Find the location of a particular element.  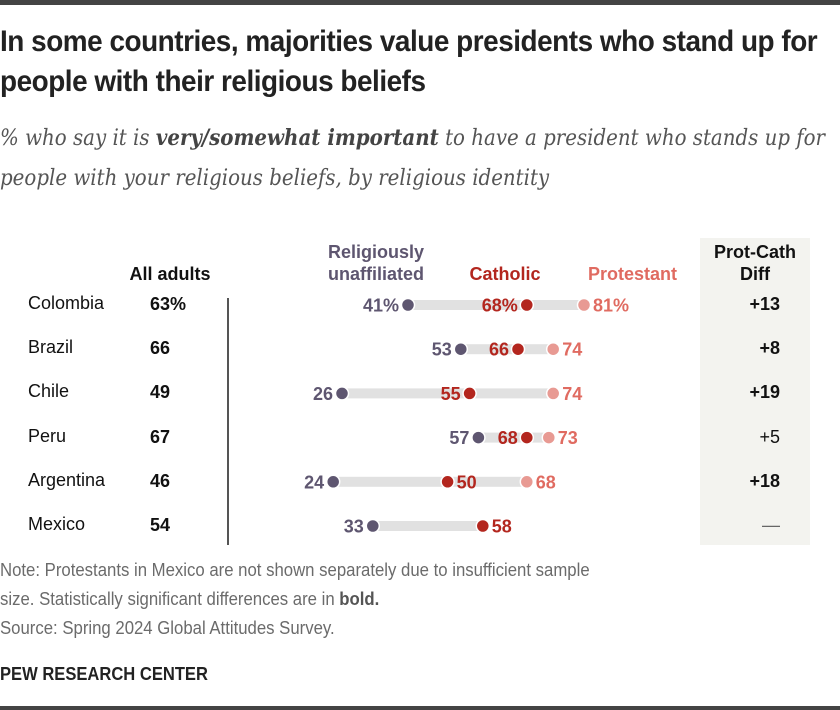

country-label: Chile is located at coordinates (49, 391).